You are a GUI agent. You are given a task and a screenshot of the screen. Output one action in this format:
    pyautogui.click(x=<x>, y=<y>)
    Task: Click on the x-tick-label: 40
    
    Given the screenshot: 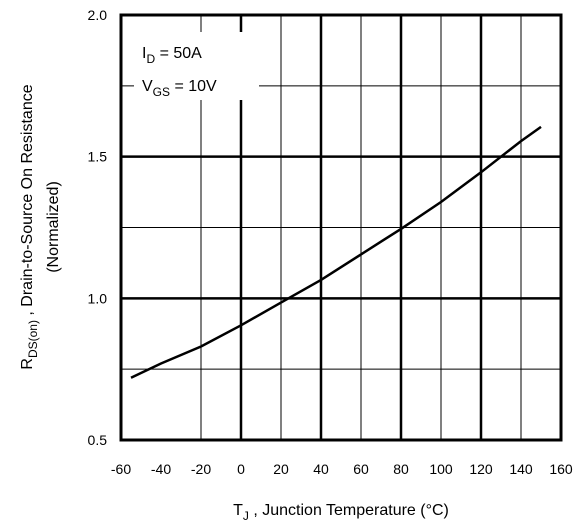 What is the action you would take?
    pyautogui.click(x=321, y=469)
    